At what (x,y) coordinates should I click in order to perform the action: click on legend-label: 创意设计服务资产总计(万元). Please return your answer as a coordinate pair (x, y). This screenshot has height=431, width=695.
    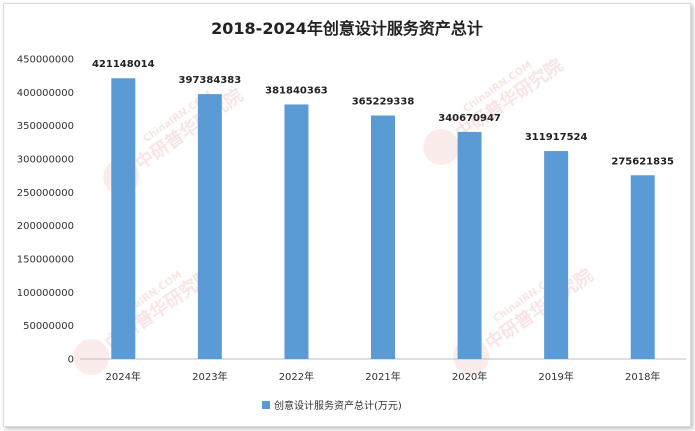
    Looking at the image, I should click on (338, 405).